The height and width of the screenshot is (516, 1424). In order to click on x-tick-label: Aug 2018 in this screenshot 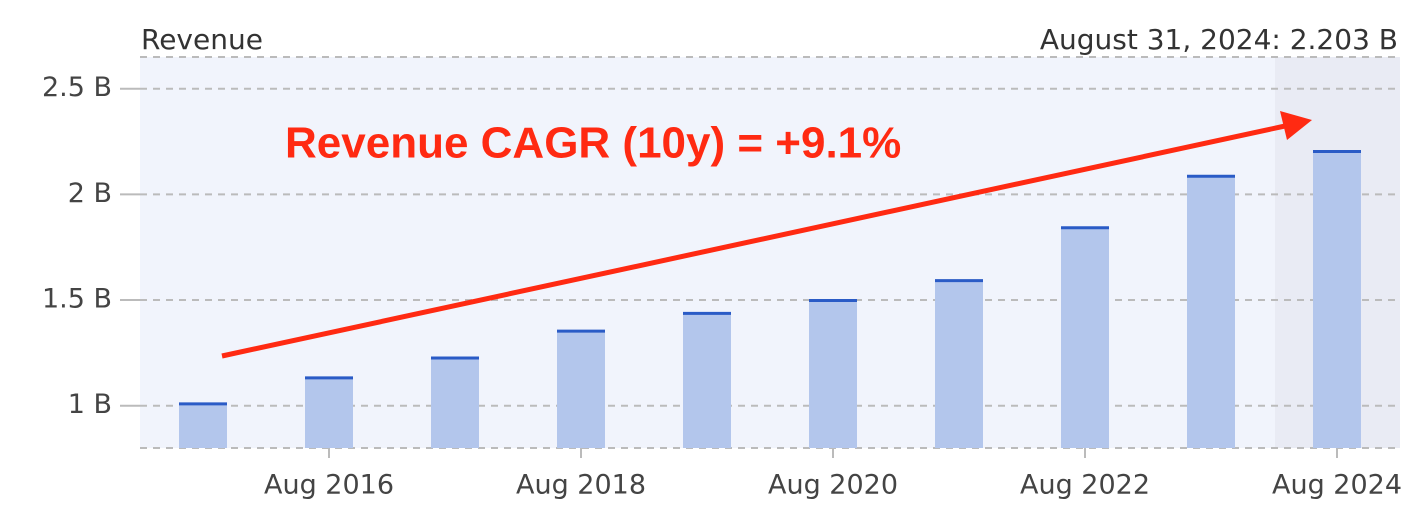, I will do `click(581, 485)`.